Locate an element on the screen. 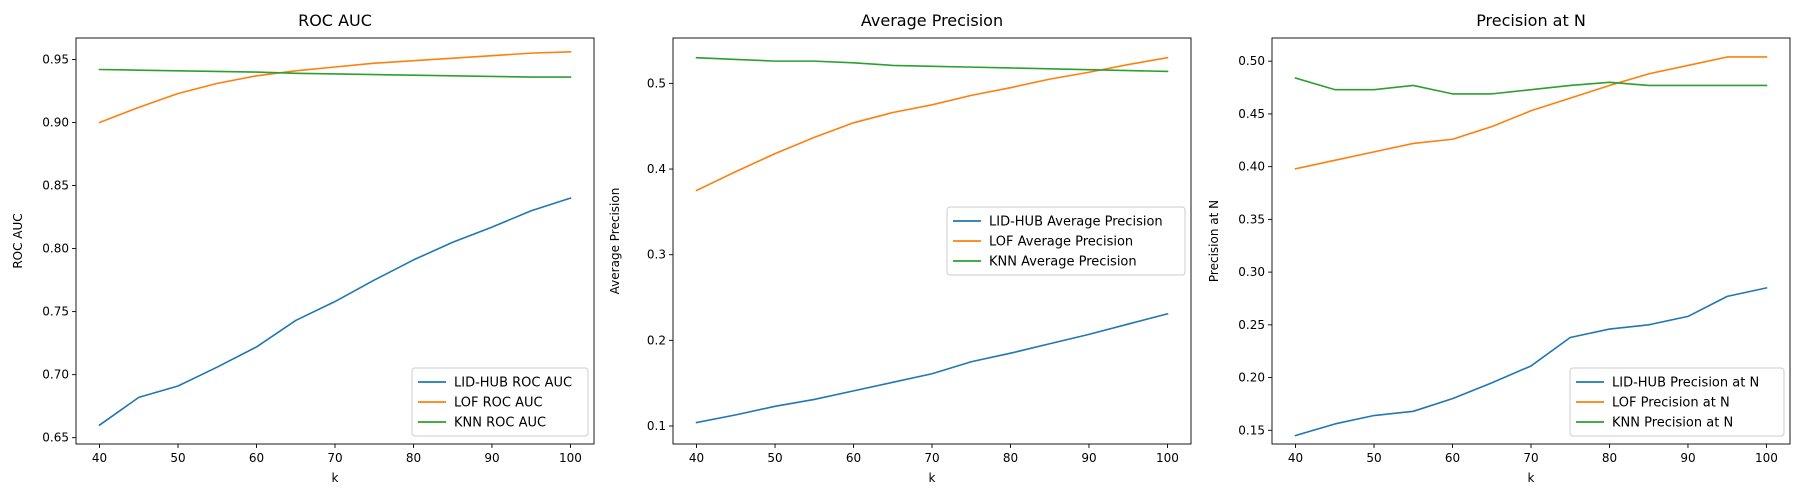  chart1-x-axis-label: k is located at coordinates (932, 478).